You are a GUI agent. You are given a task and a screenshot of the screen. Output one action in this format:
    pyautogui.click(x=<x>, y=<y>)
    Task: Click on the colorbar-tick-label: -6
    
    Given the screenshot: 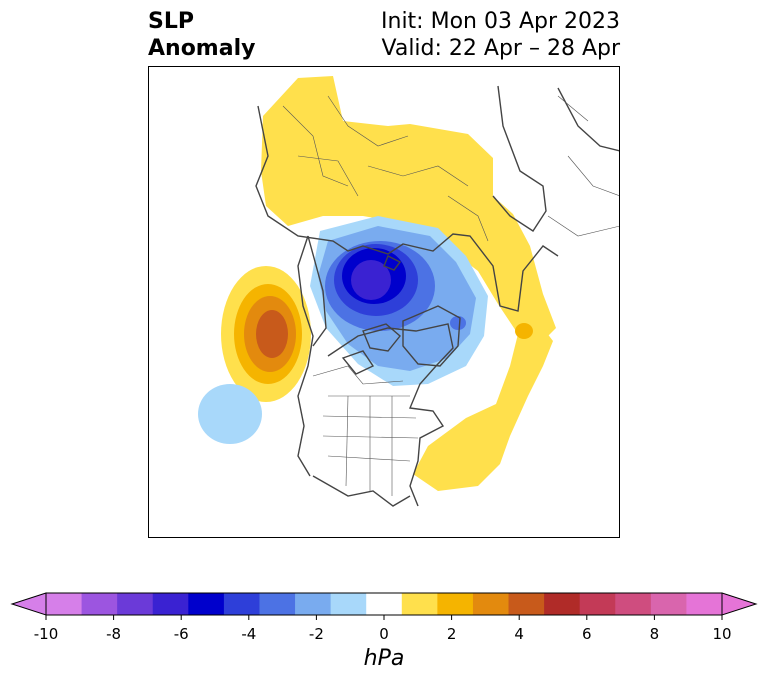 What is the action you would take?
    pyautogui.click(x=181, y=634)
    